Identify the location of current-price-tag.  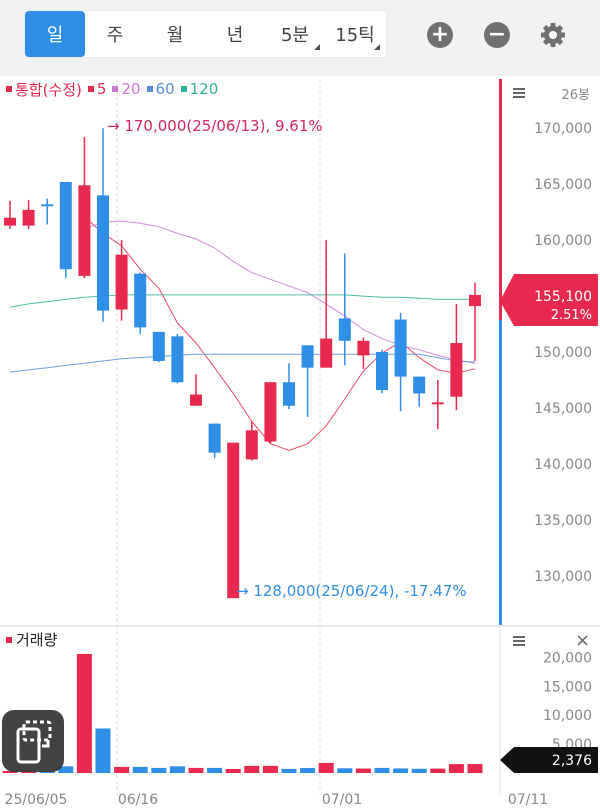
(549, 299).